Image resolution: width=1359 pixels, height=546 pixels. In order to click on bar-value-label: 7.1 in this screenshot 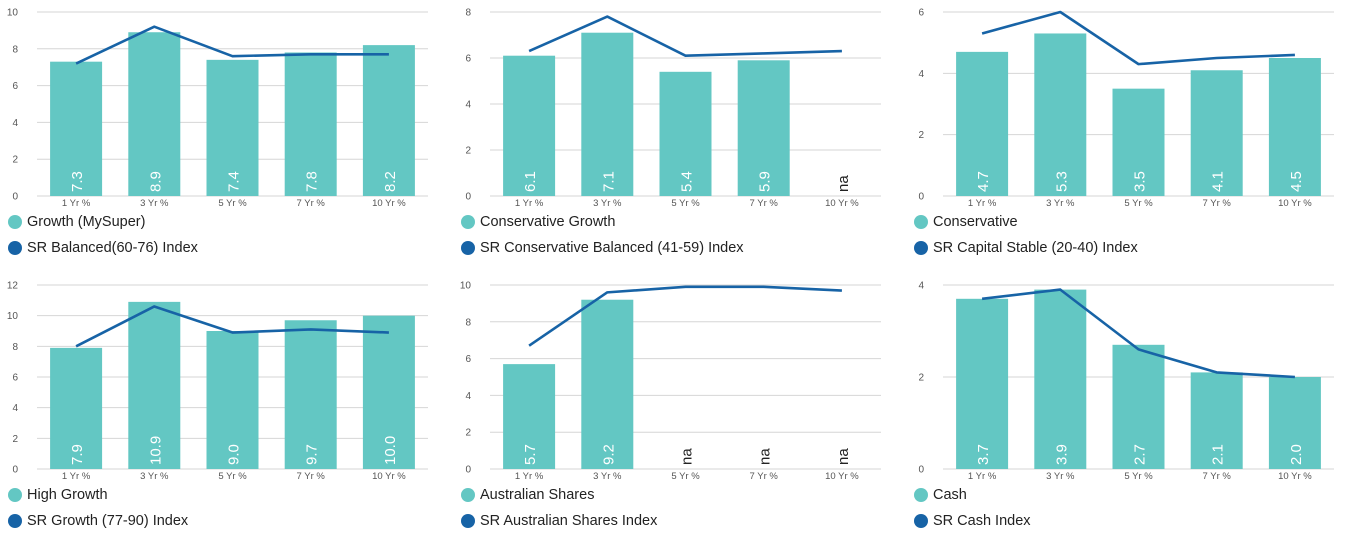, I will do `click(608, 181)`.